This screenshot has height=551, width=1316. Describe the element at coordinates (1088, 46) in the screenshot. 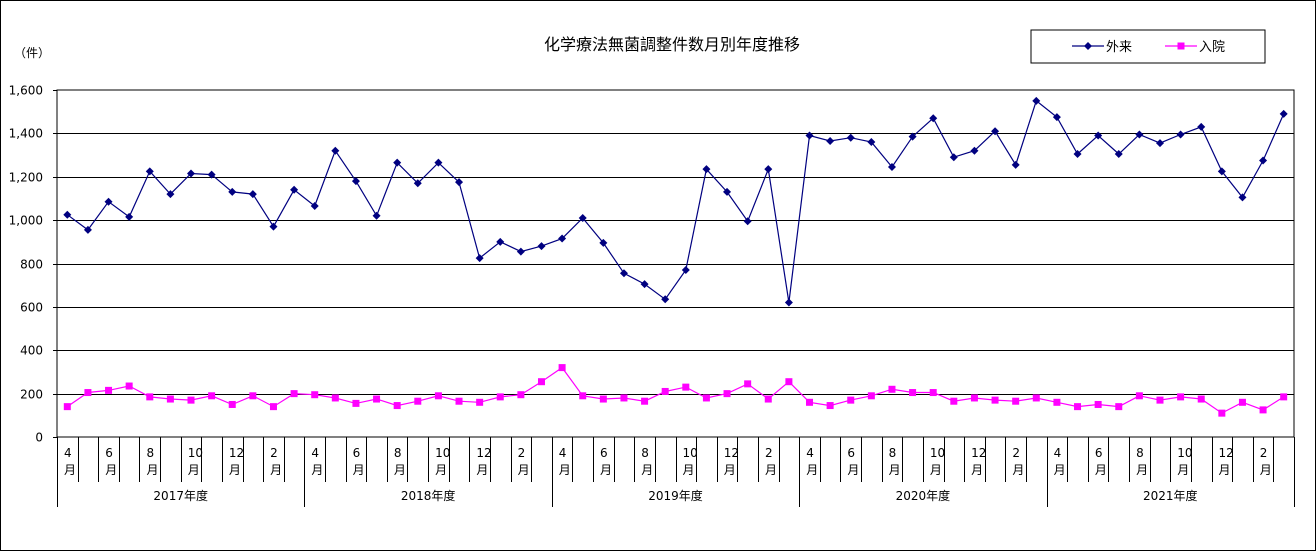

I see `legend-marker-outpatient` at that location.